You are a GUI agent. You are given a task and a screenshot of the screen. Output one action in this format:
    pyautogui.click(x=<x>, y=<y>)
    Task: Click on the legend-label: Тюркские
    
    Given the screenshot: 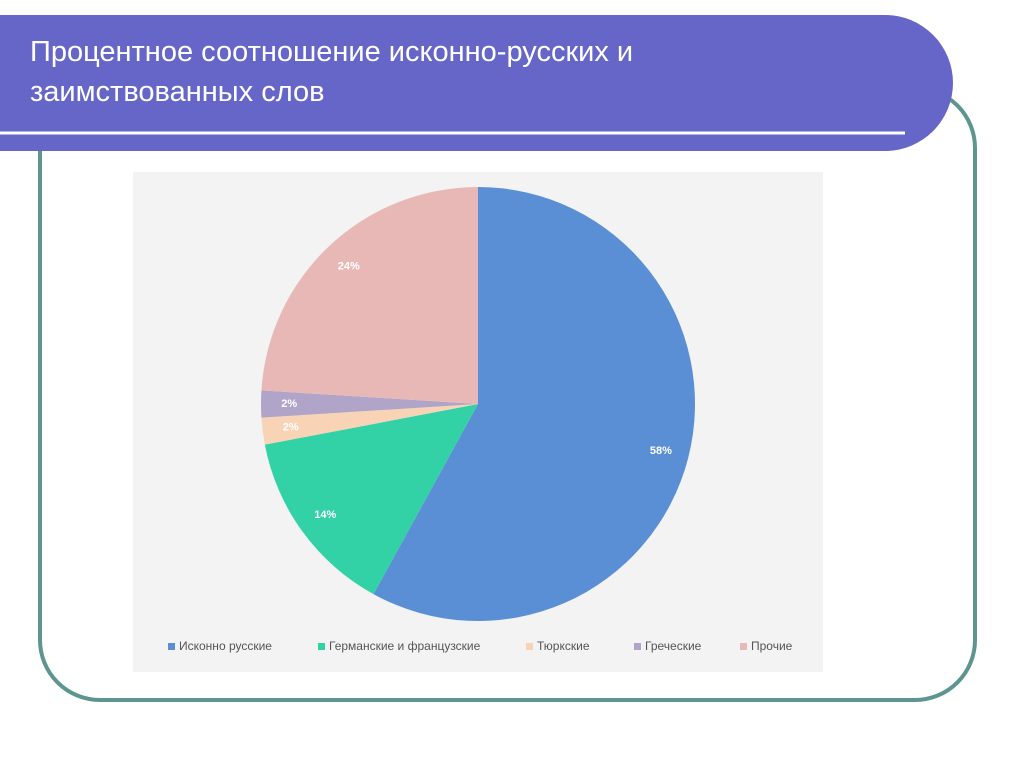 What is the action you would take?
    pyautogui.click(x=563, y=646)
    